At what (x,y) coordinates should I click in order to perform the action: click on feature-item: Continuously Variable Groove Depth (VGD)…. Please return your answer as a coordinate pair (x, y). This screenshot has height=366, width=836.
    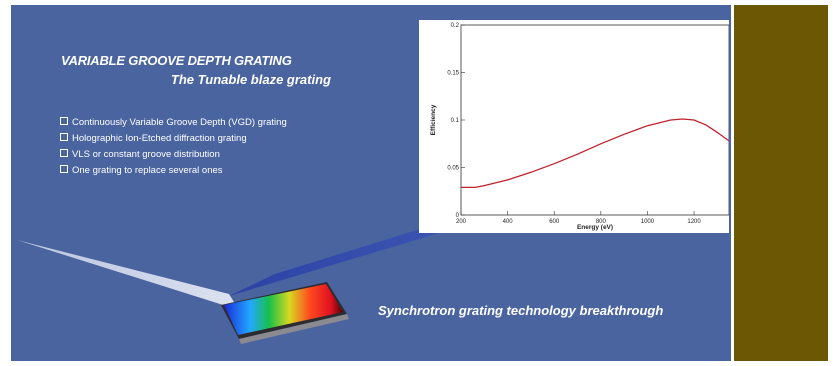
    Looking at the image, I should click on (173, 123).